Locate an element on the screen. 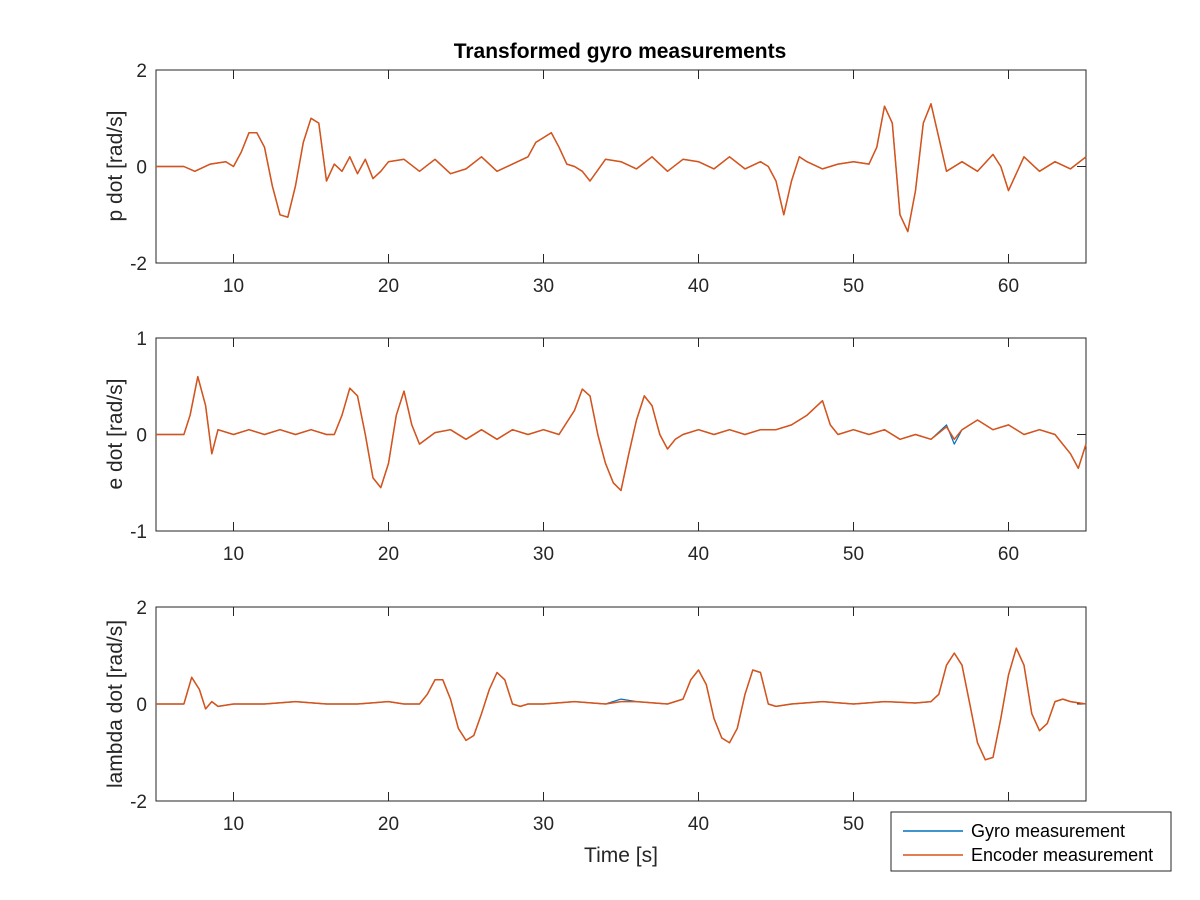 This screenshot has height=900, width=1200. series-lines-e-dot is located at coordinates (621, 433).